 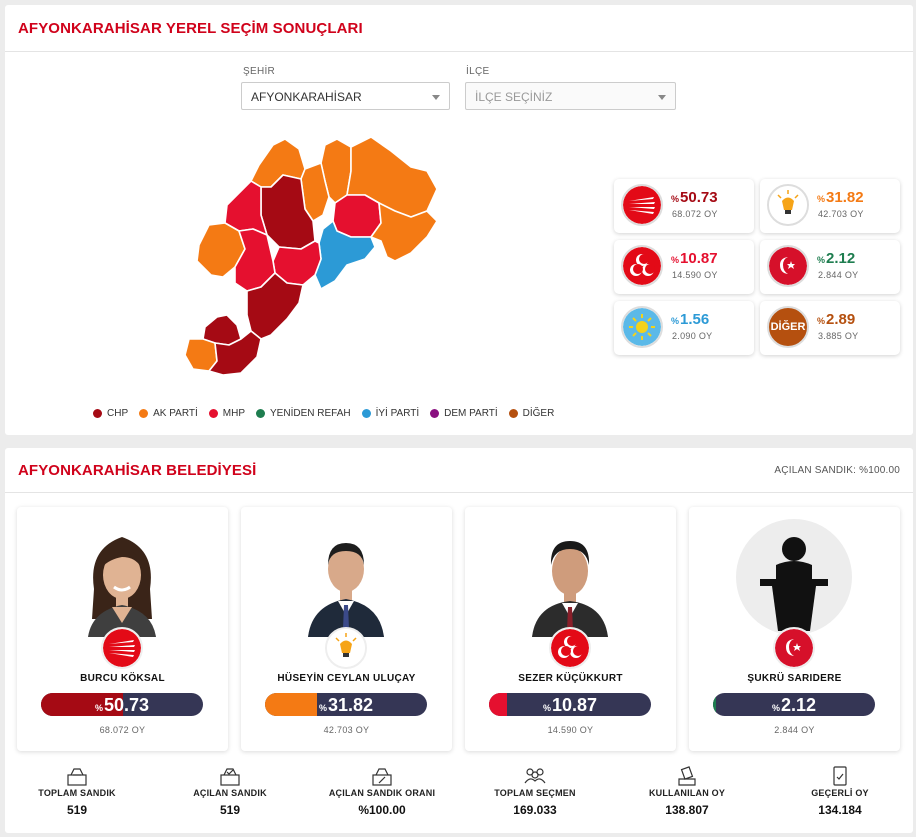 What do you see at coordinates (694, 258) in the screenshot?
I see `party-percent: %10.87` at bounding box center [694, 258].